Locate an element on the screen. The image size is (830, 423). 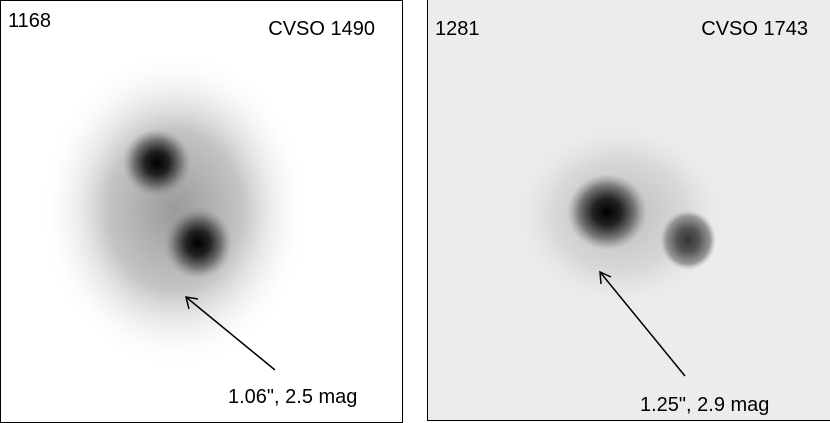
object-id: 1168 is located at coordinates (29, 21).